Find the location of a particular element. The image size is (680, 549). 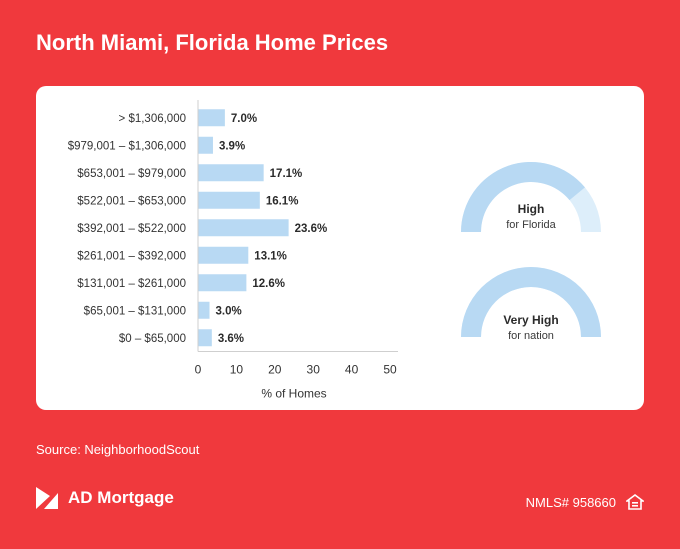

category-label: $261,001 – $392,000 is located at coordinates (131, 256).